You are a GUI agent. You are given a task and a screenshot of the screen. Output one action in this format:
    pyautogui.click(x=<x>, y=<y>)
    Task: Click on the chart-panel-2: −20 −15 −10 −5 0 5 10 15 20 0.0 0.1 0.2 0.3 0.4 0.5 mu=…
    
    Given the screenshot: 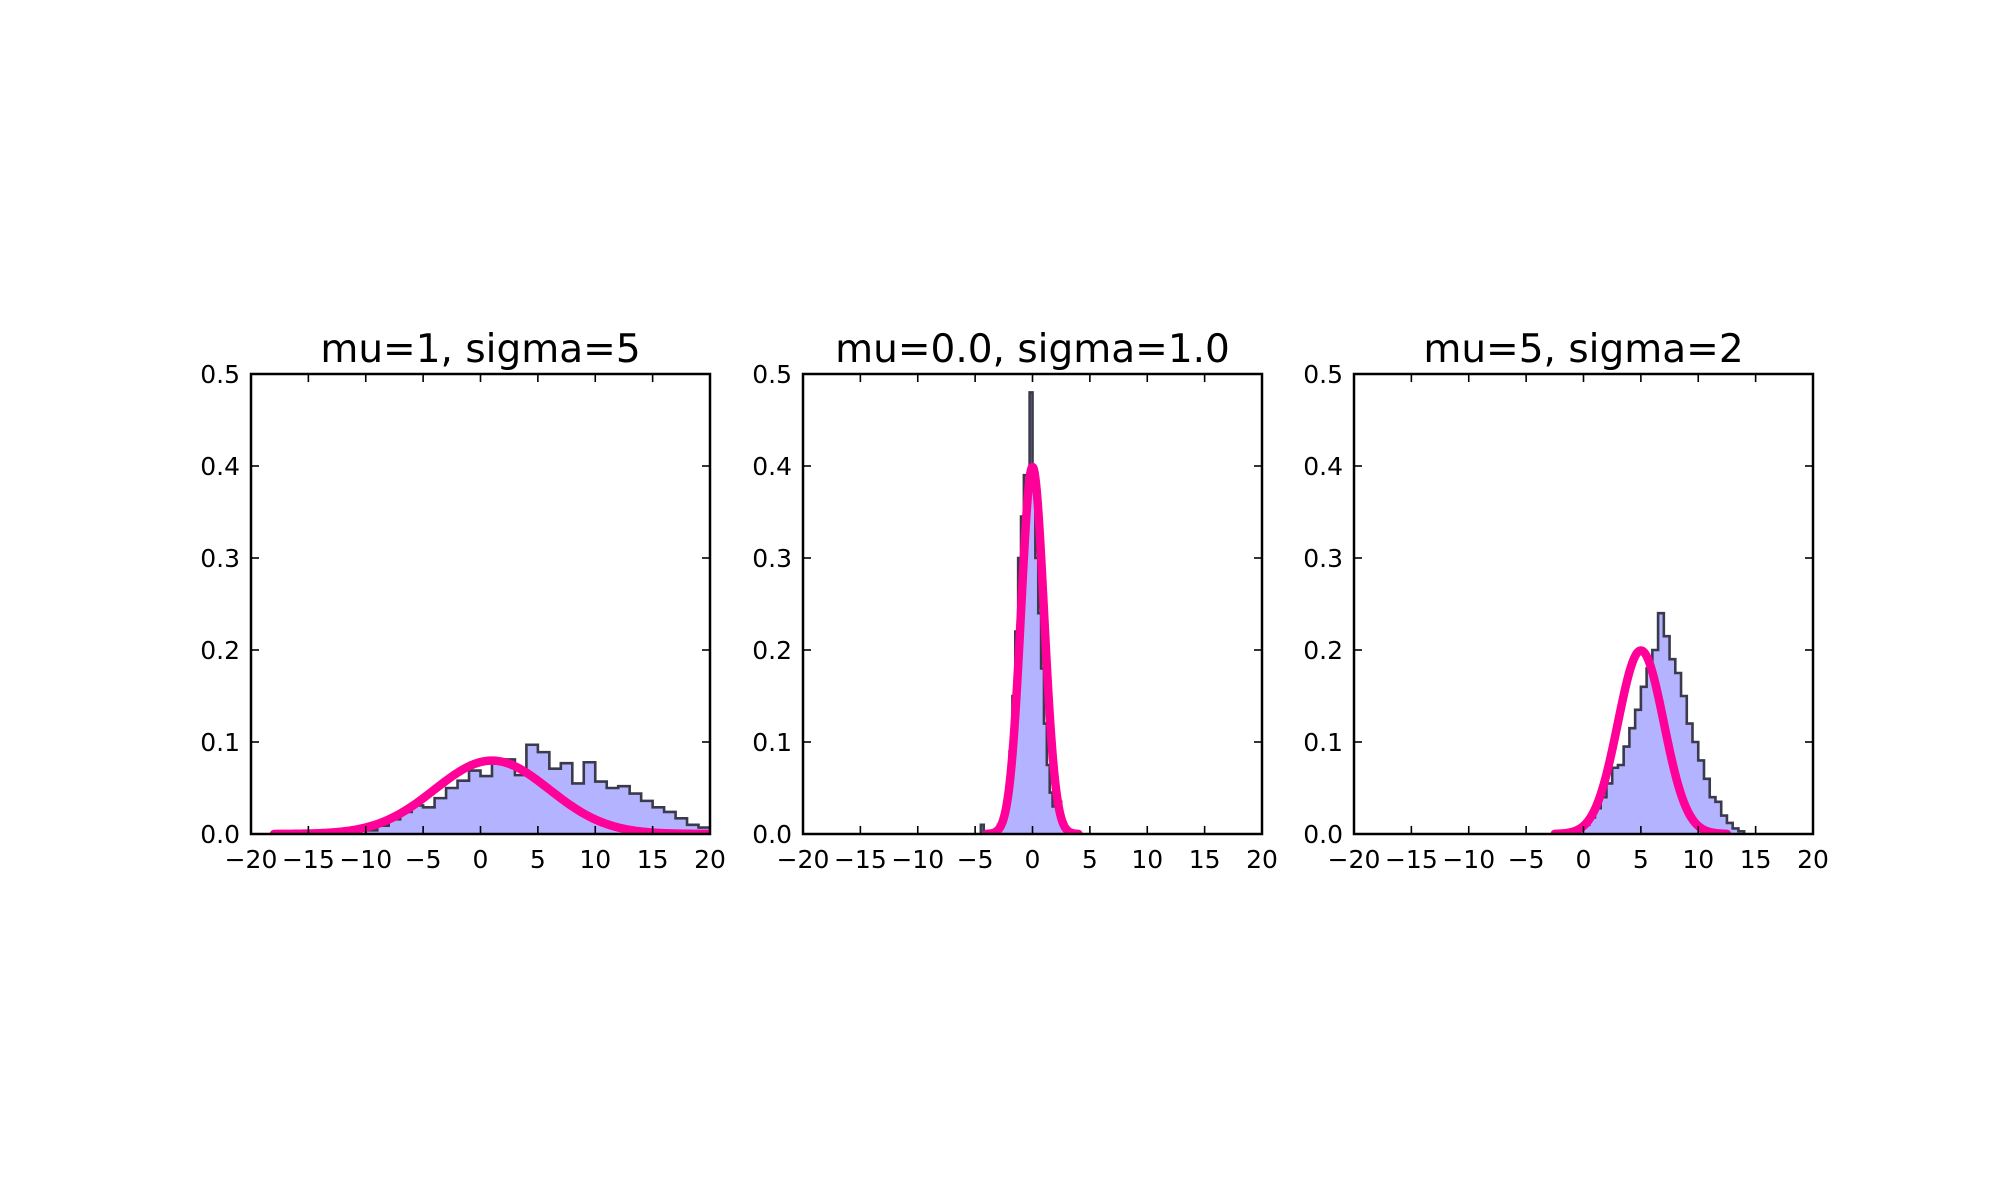 What is the action you would take?
    pyautogui.click(x=1015, y=600)
    